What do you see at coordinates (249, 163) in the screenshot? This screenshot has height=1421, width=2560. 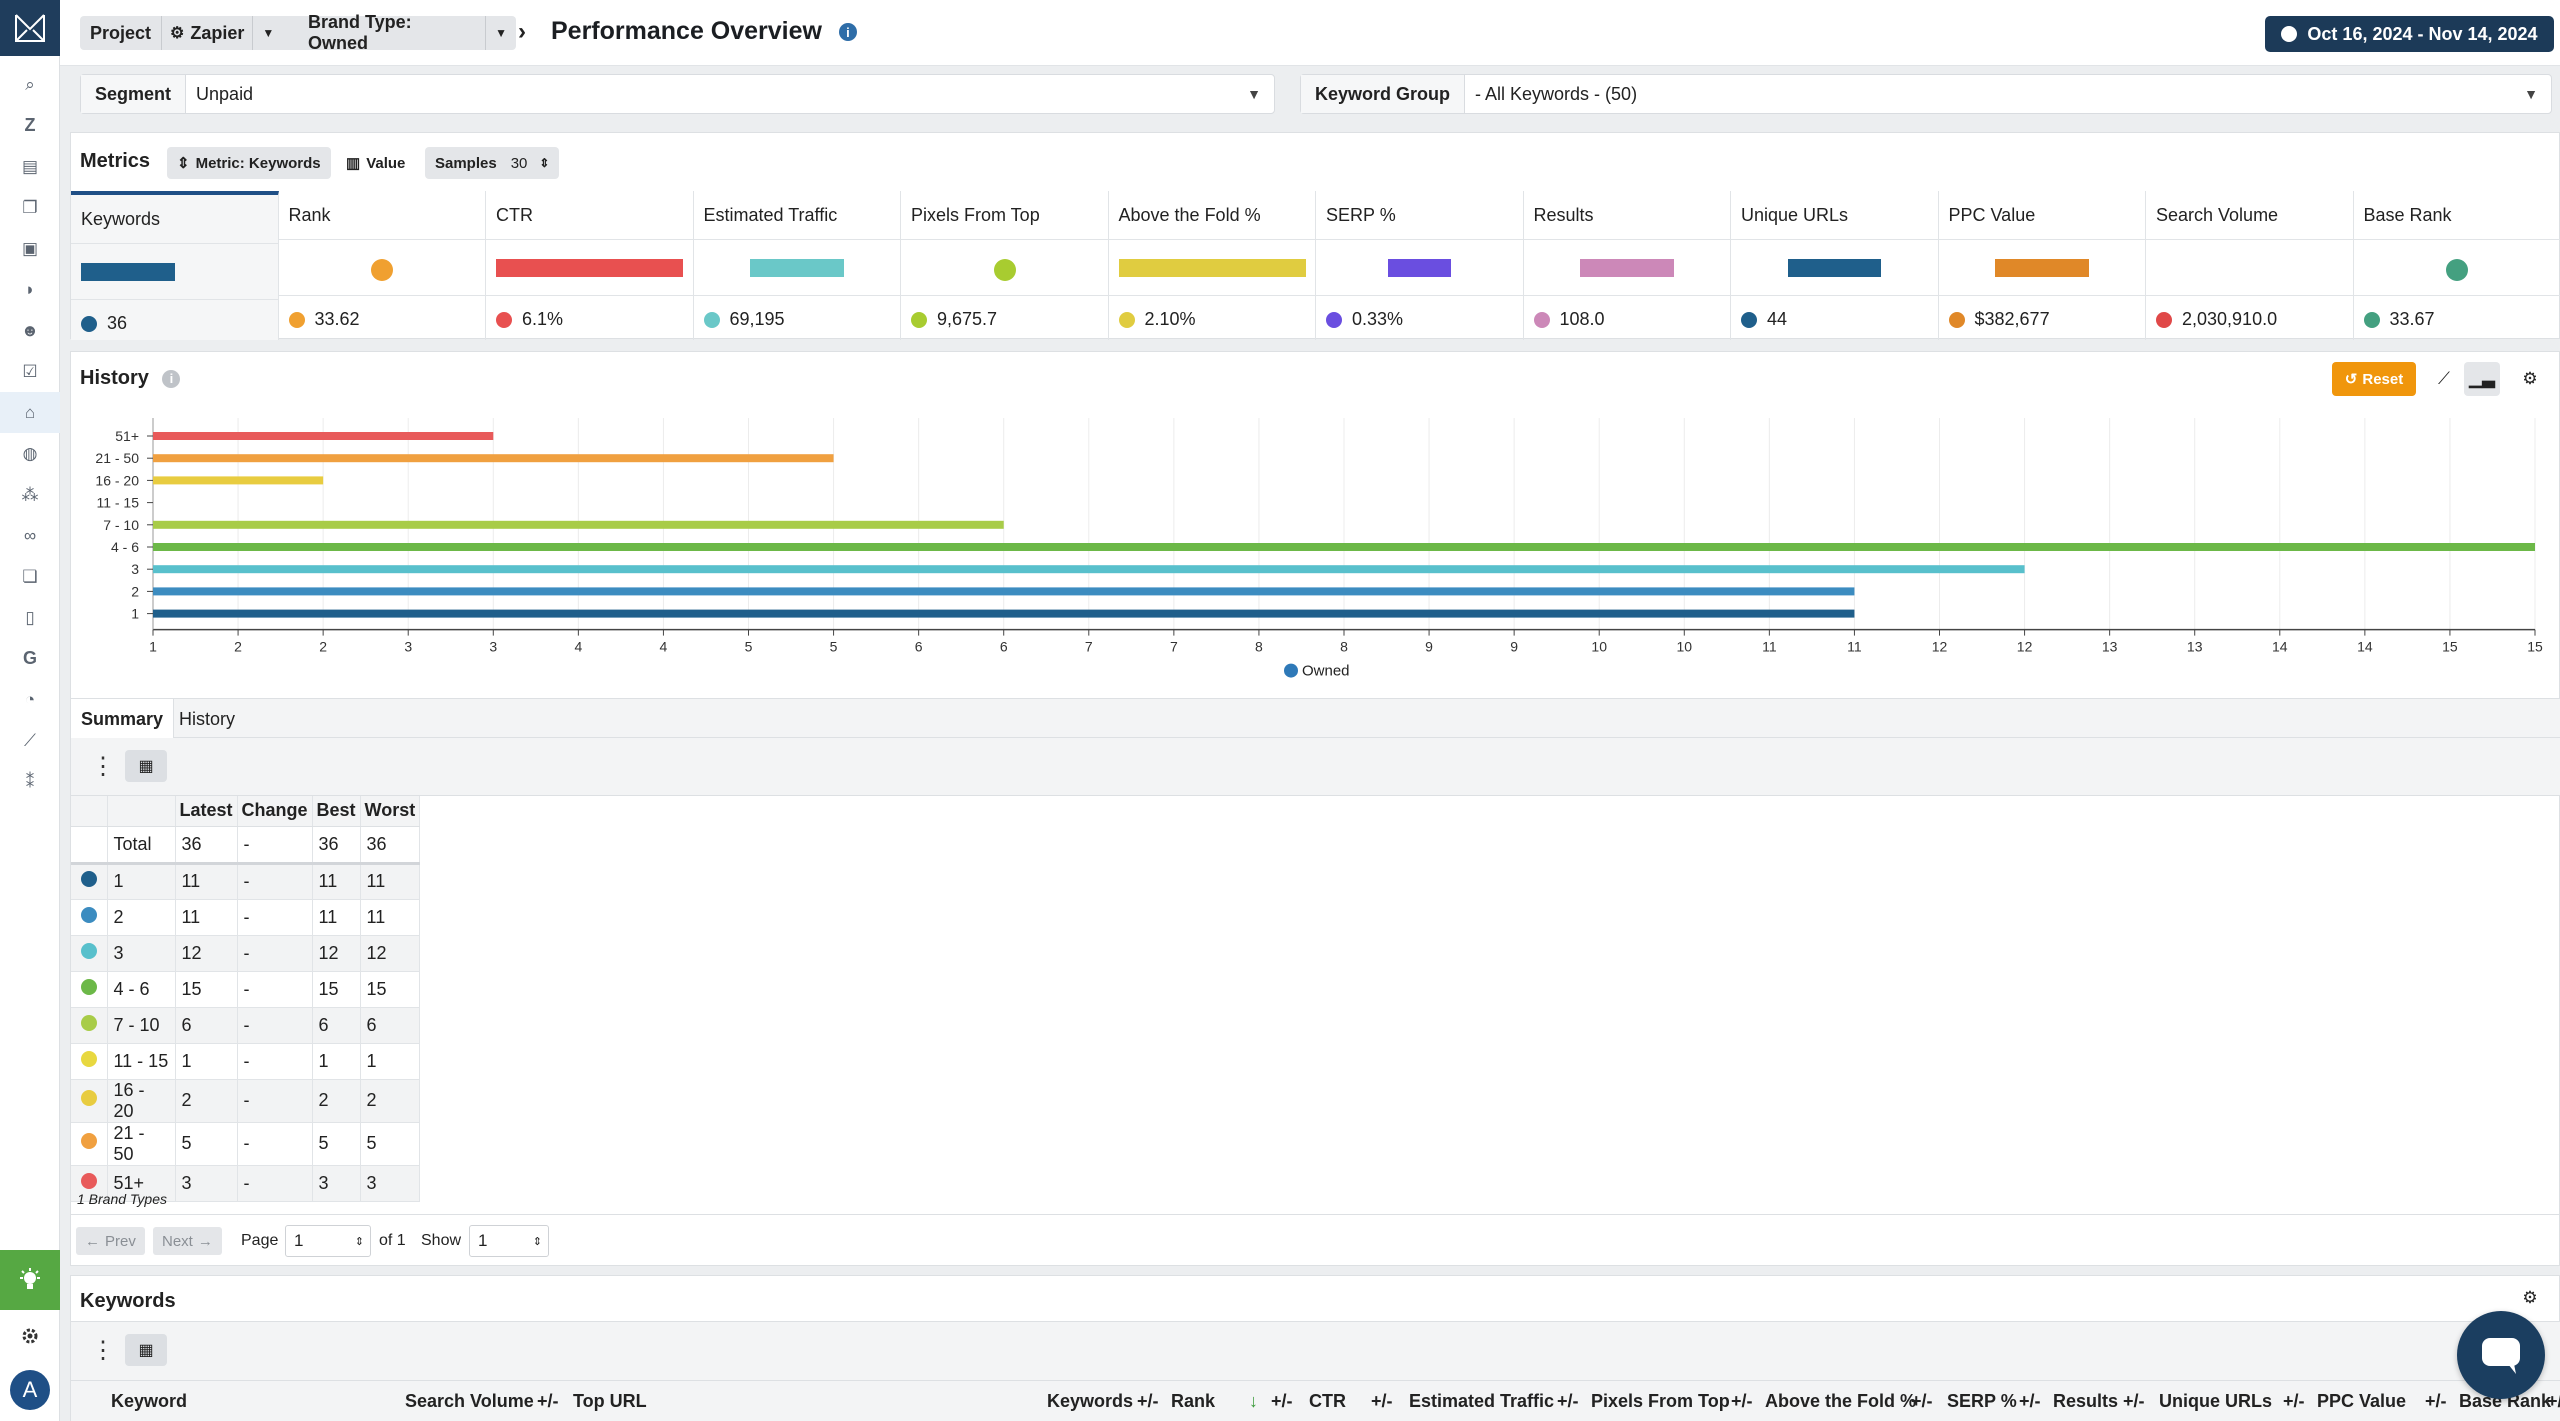 I see `metric-keywords-button: ⇕ Metric: Keywords` at bounding box center [249, 163].